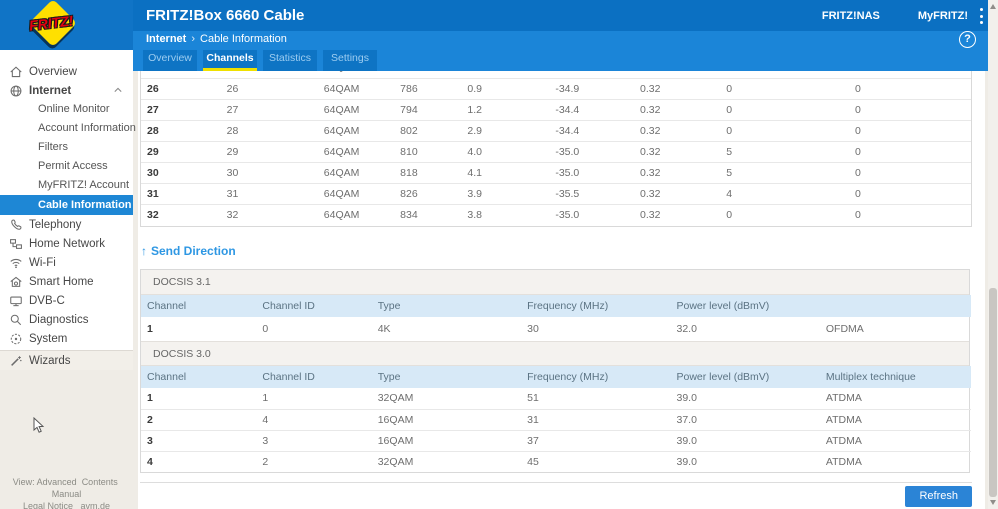 The width and height of the screenshot is (998, 509). What do you see at coordinates (556, 329) in the screenshot?
I see `table-row: 1 0 4K 30 32.0 OFDMA` at bounding box center [556, 329].